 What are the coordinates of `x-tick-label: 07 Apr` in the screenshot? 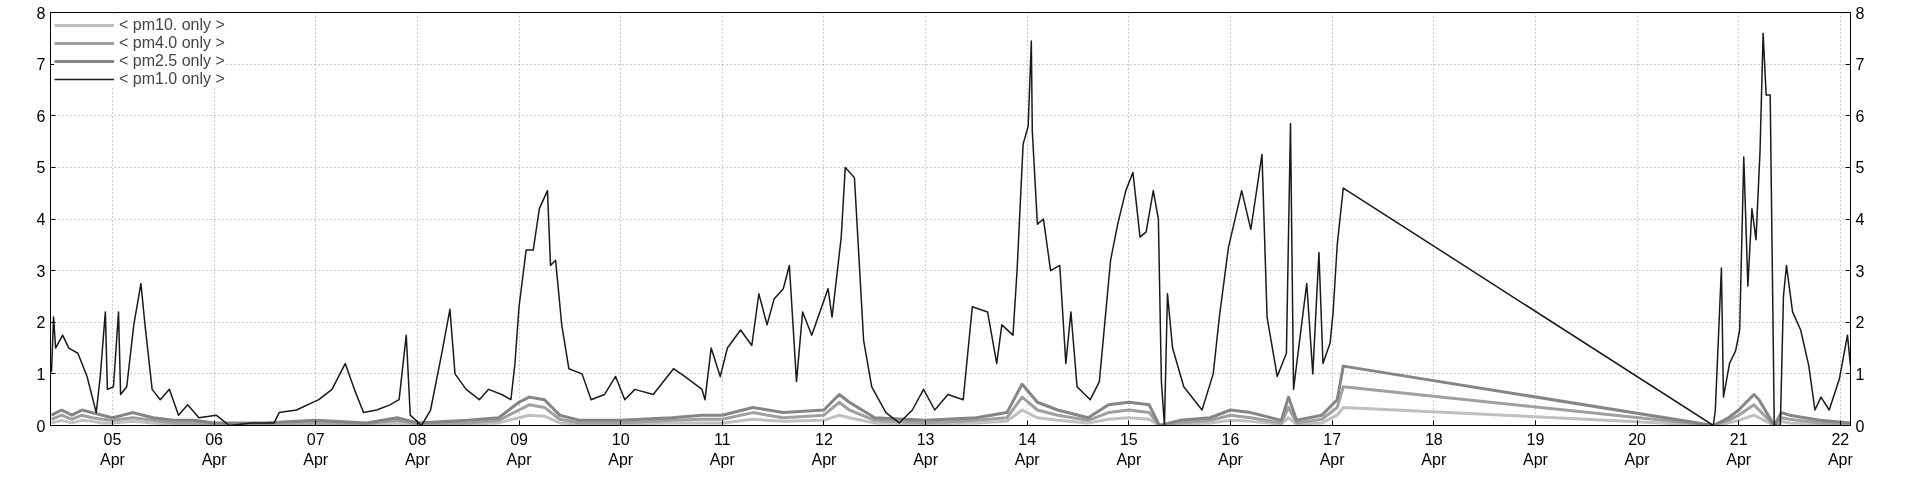 It's located at (316, 449).